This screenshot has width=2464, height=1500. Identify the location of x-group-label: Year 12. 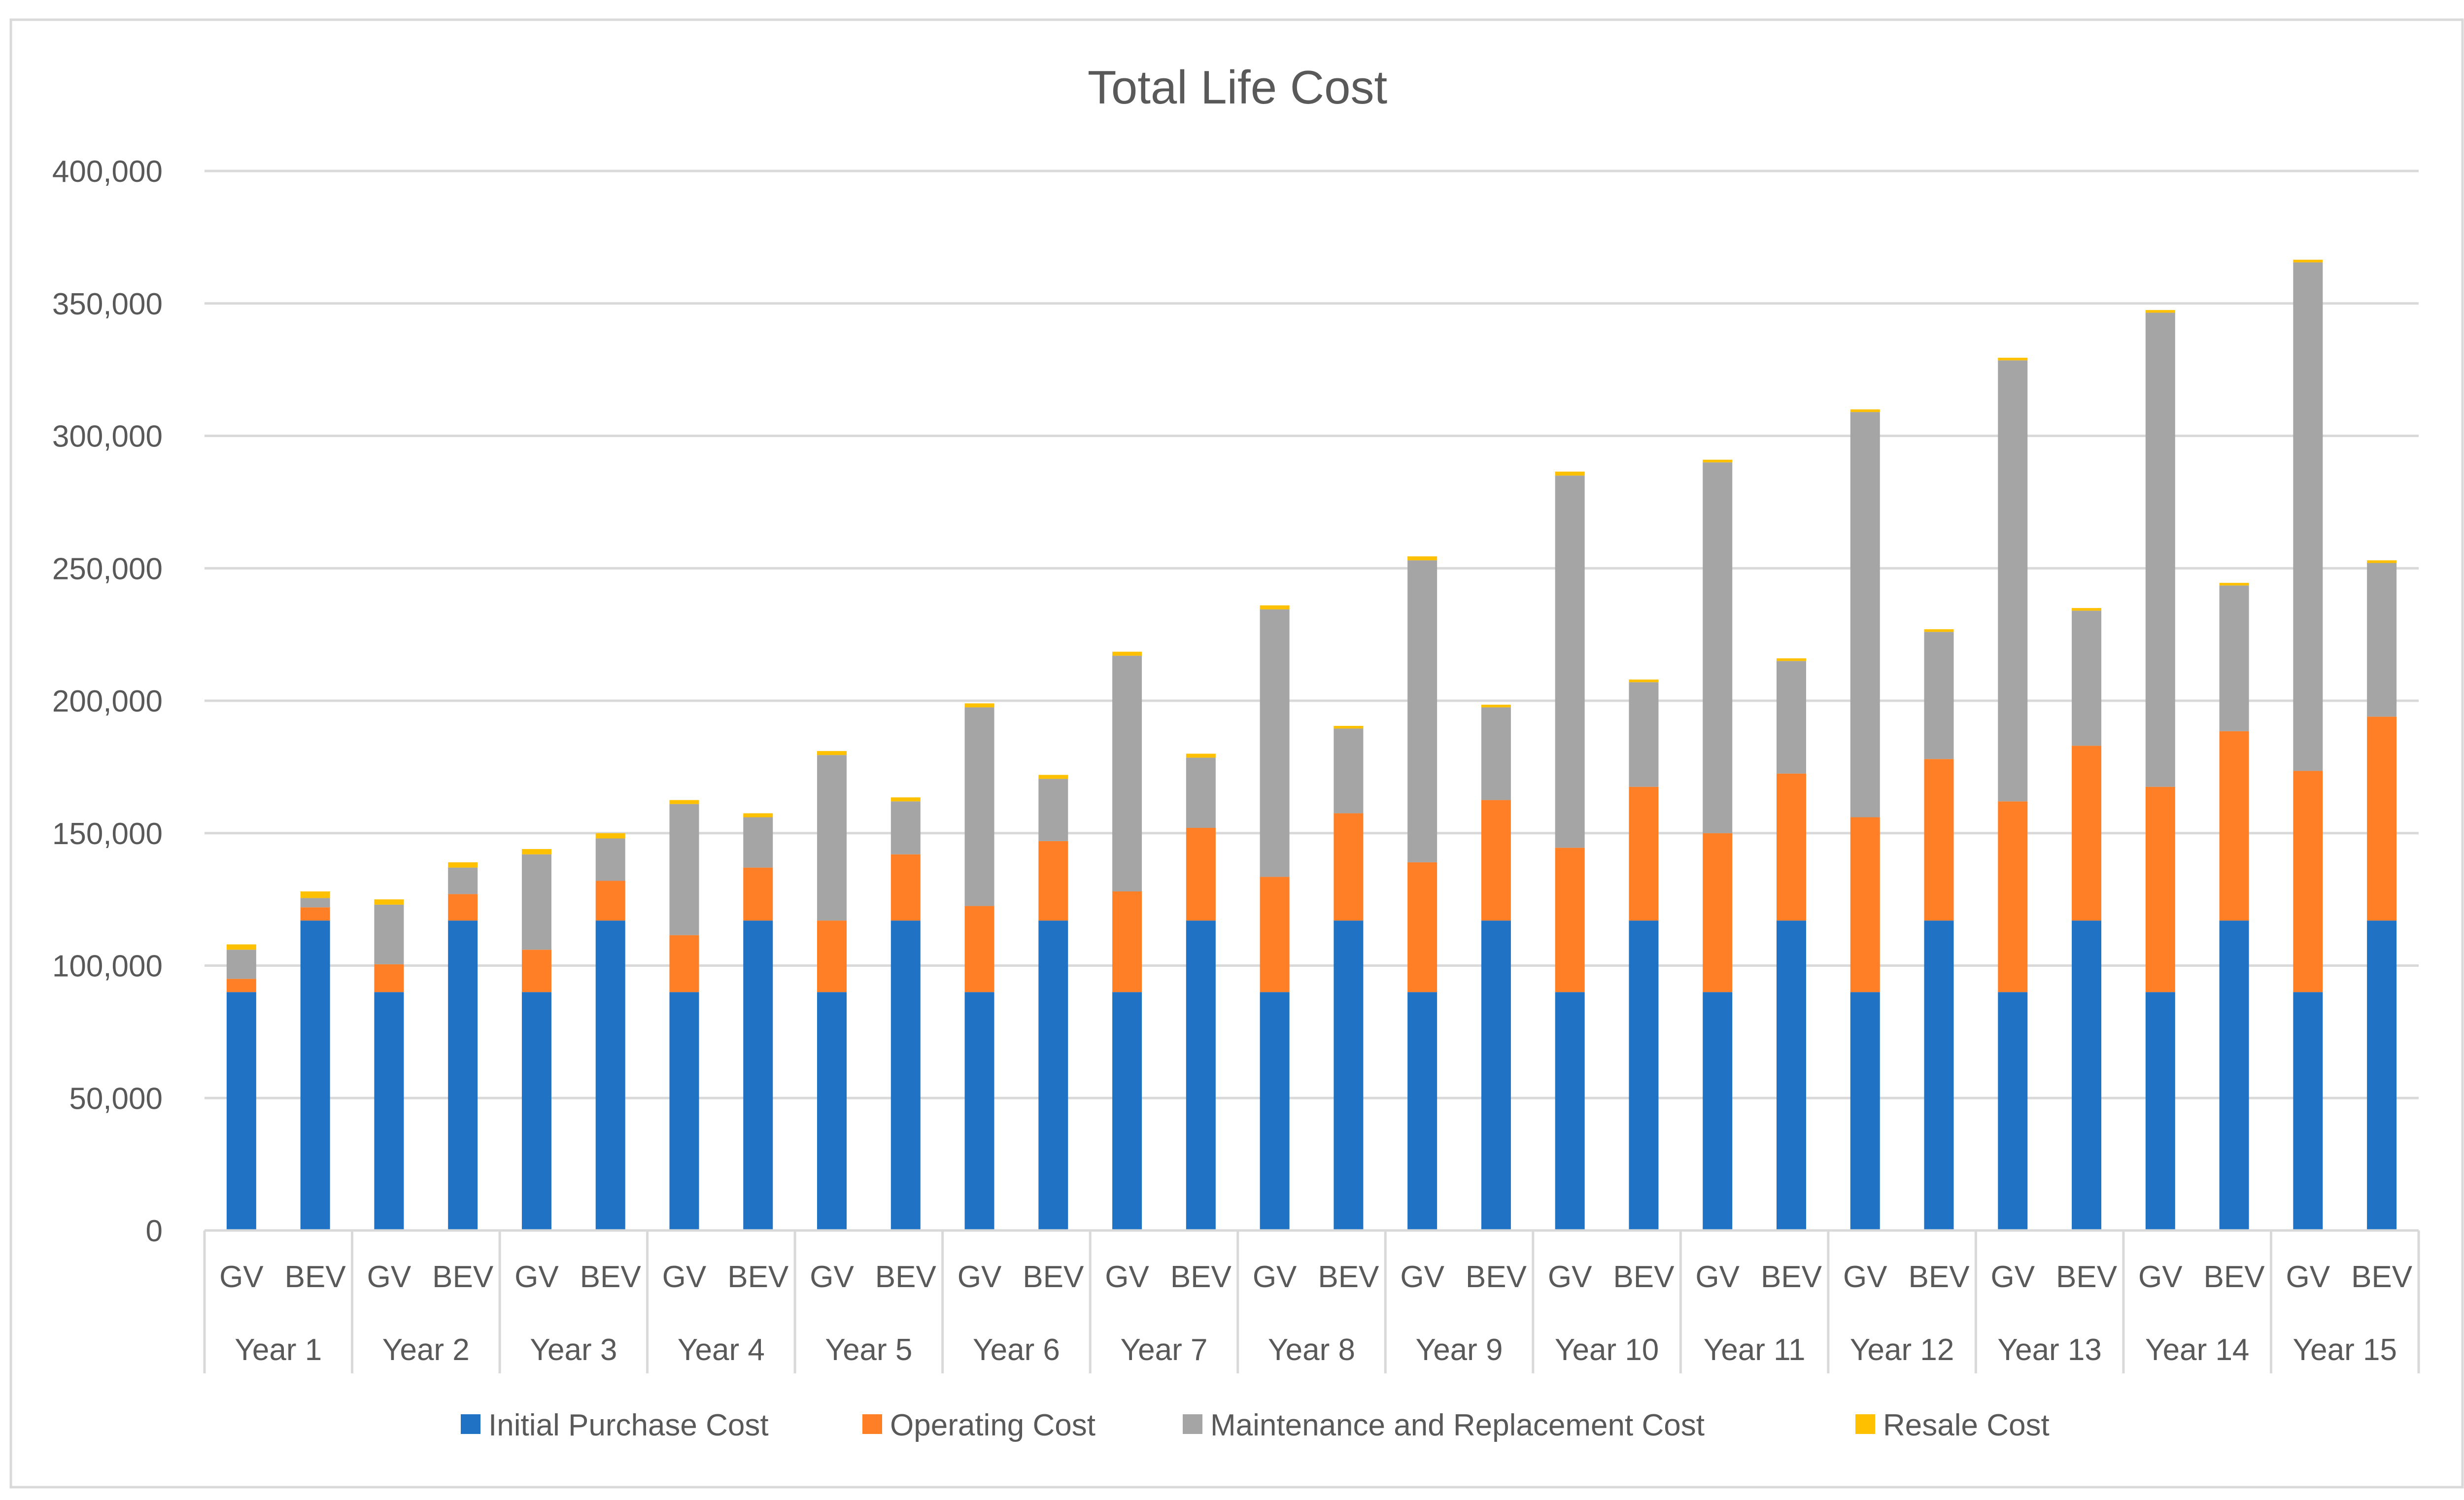
(1902, 1350).